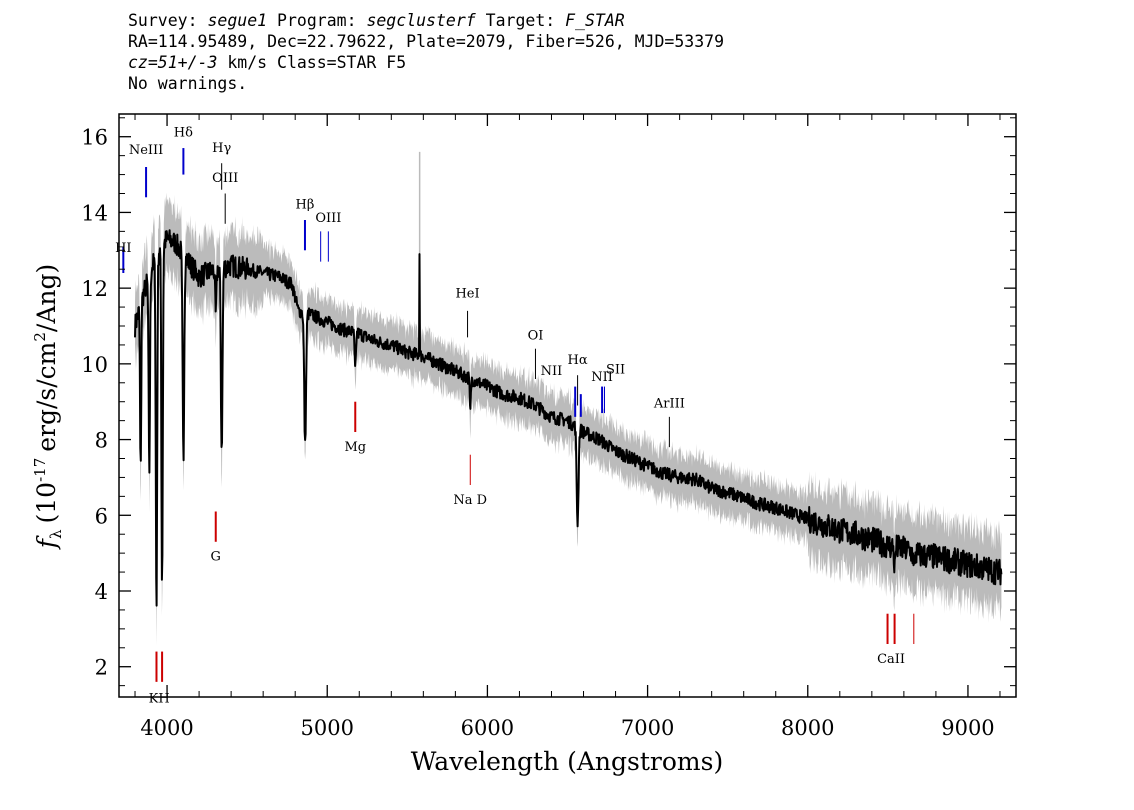 This screenshot has width=1134, height=810. What do you see at coordinates (221, 148) in the screenshot?
I see `line-marker-label: Hγ` at bounding box center [221, 148].